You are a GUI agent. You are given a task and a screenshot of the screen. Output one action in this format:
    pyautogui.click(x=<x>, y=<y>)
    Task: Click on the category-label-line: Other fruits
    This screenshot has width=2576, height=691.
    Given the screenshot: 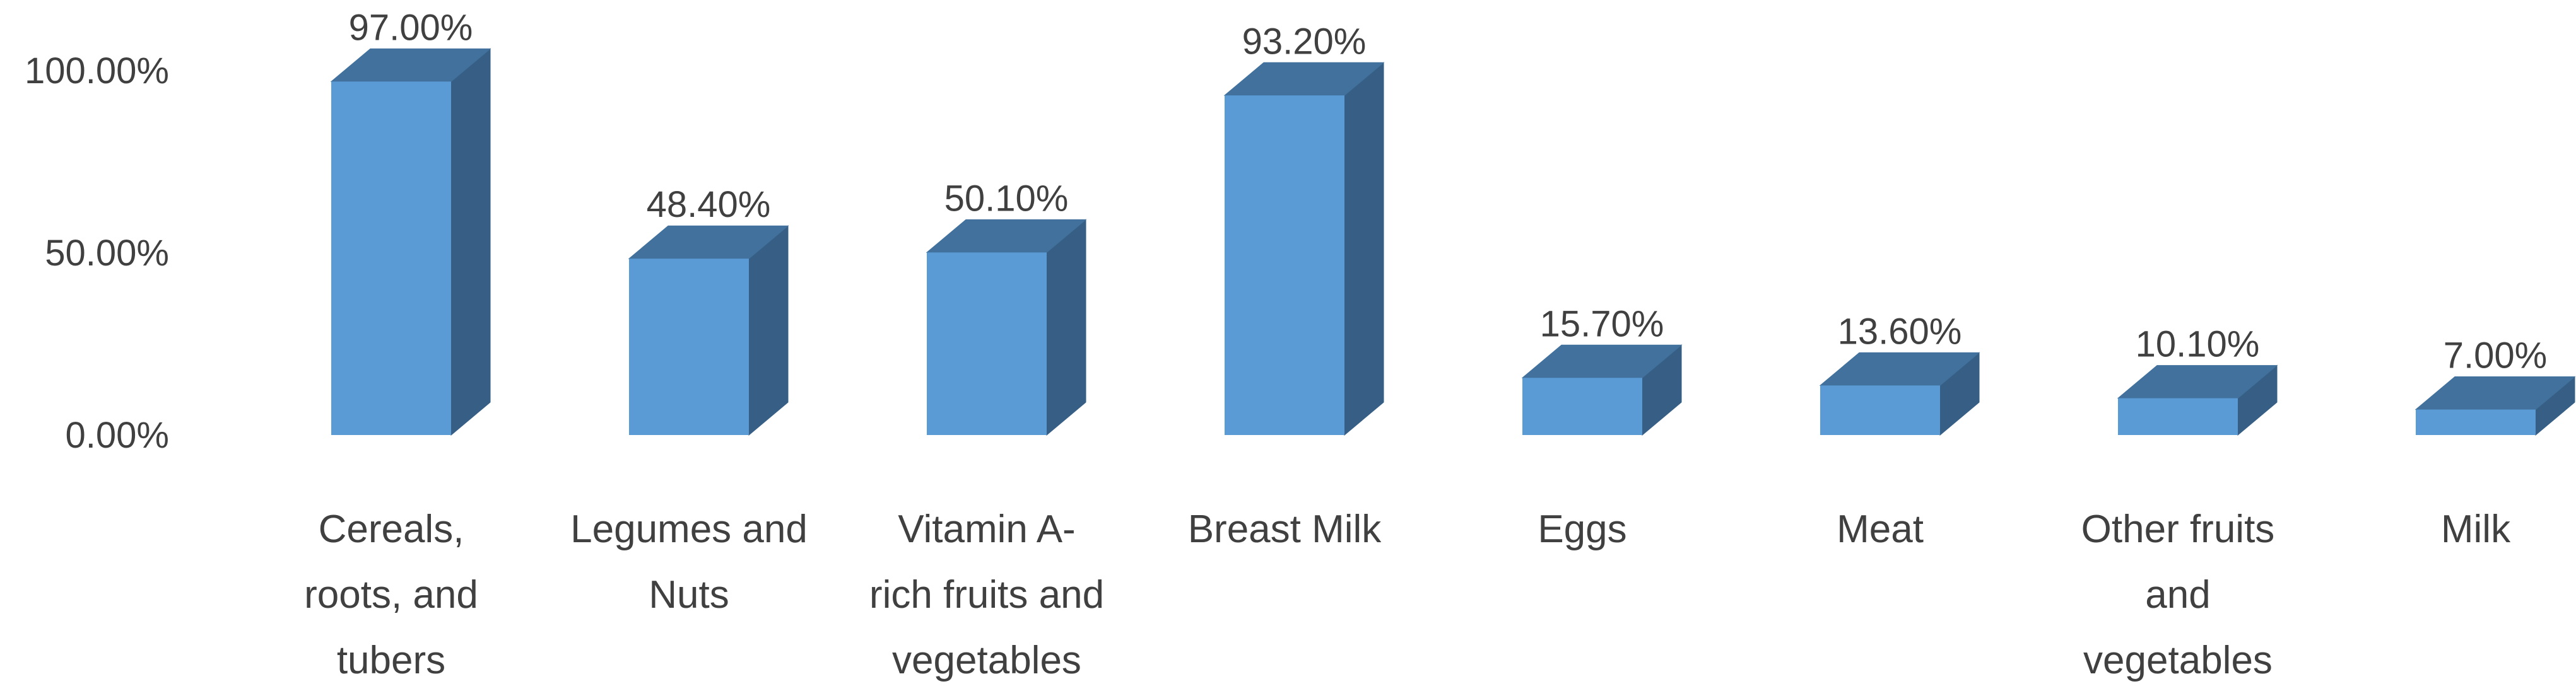 What is the action you would take?
    pyautogui.click(x=2178, y=529)
    